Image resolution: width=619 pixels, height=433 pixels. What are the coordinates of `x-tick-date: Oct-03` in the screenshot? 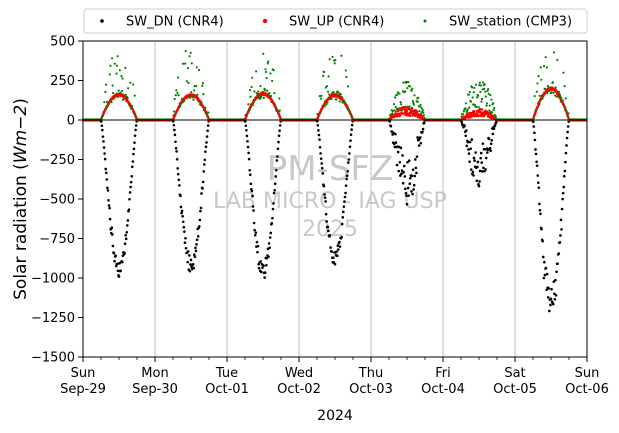 It's located at (371, 389).